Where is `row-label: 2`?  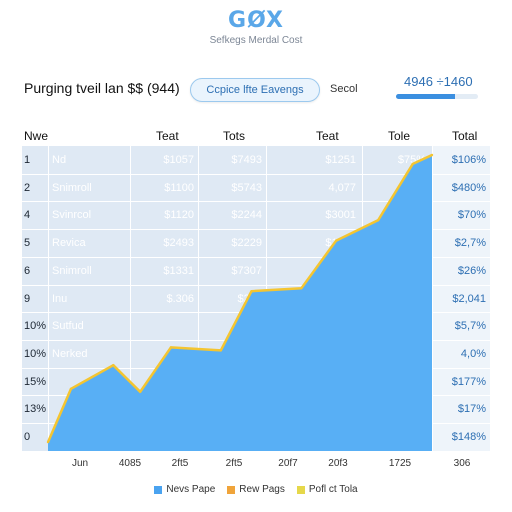
row-label: 2 is located at coordinates (27, 187).